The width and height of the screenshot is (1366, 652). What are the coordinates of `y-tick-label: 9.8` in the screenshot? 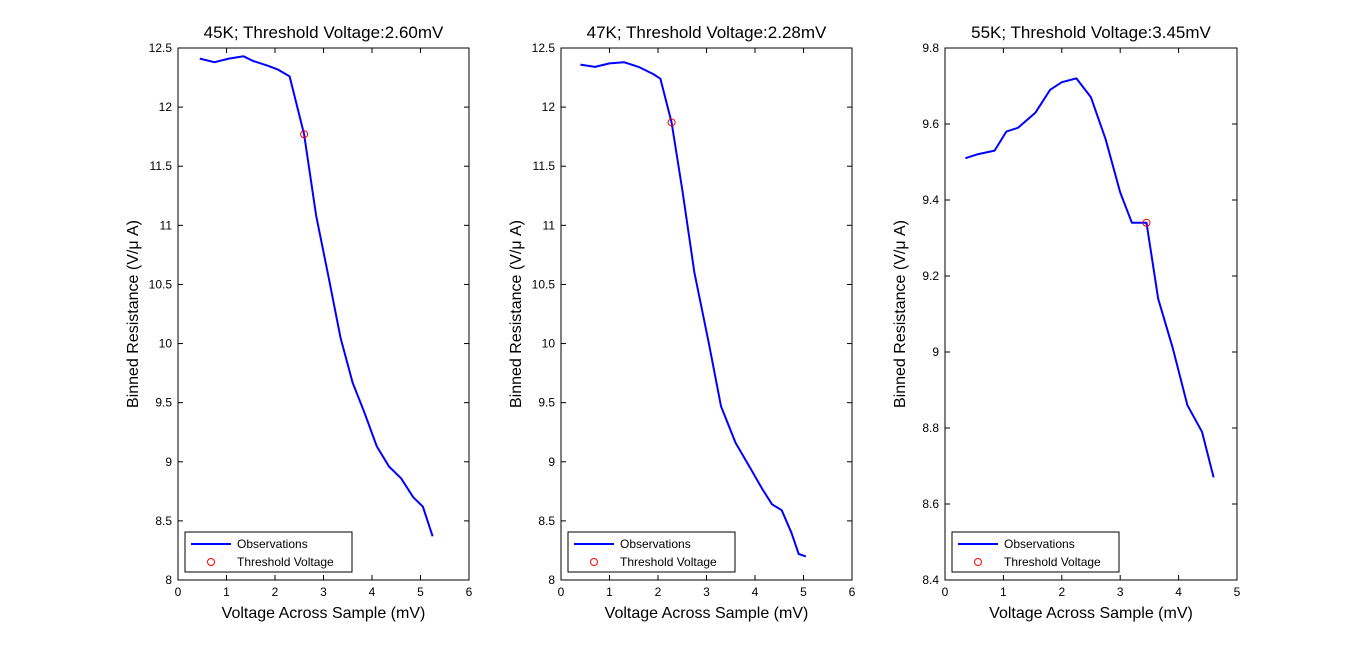 It's located at (930, 48).